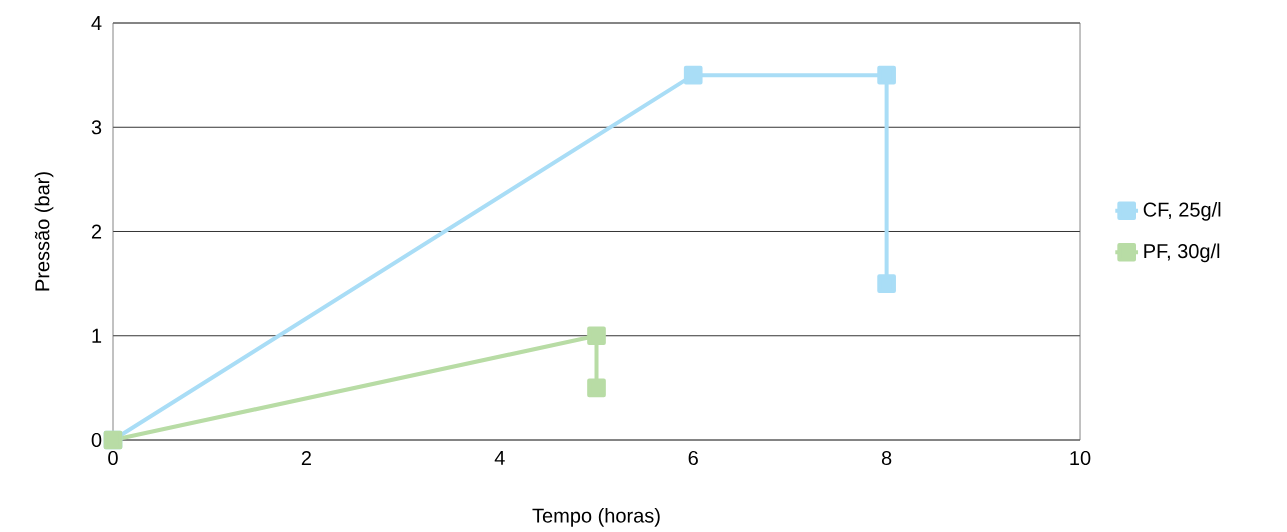  Describe the element at coordinates (96, 23) in the screenshot. I see `y-tick-label: 4` at that location.